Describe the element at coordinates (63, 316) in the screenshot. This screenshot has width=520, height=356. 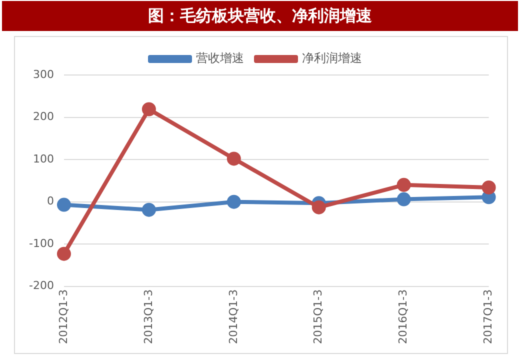
I see `x-tick-label: 2012Q1-3` at that location.